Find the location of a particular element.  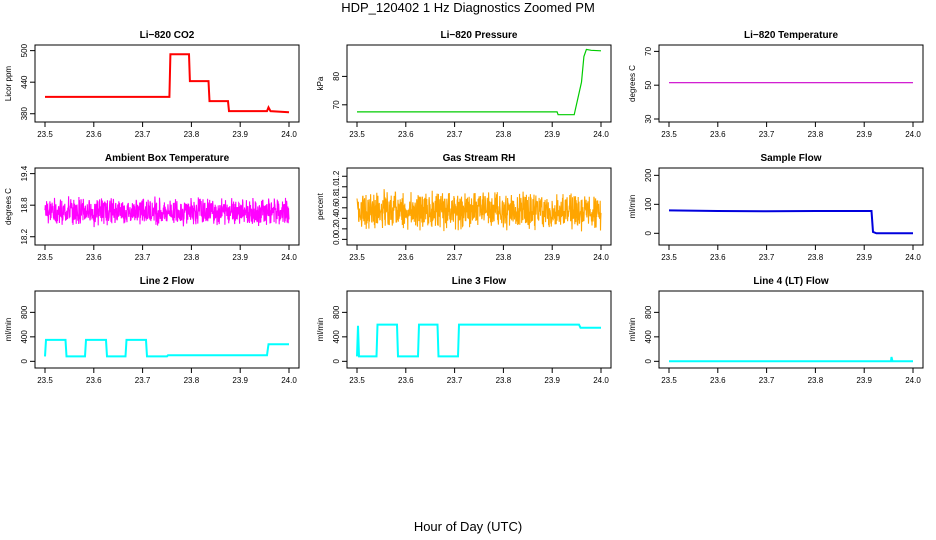

y-tick-label: 18.2 is located at coordinates (24, 236).